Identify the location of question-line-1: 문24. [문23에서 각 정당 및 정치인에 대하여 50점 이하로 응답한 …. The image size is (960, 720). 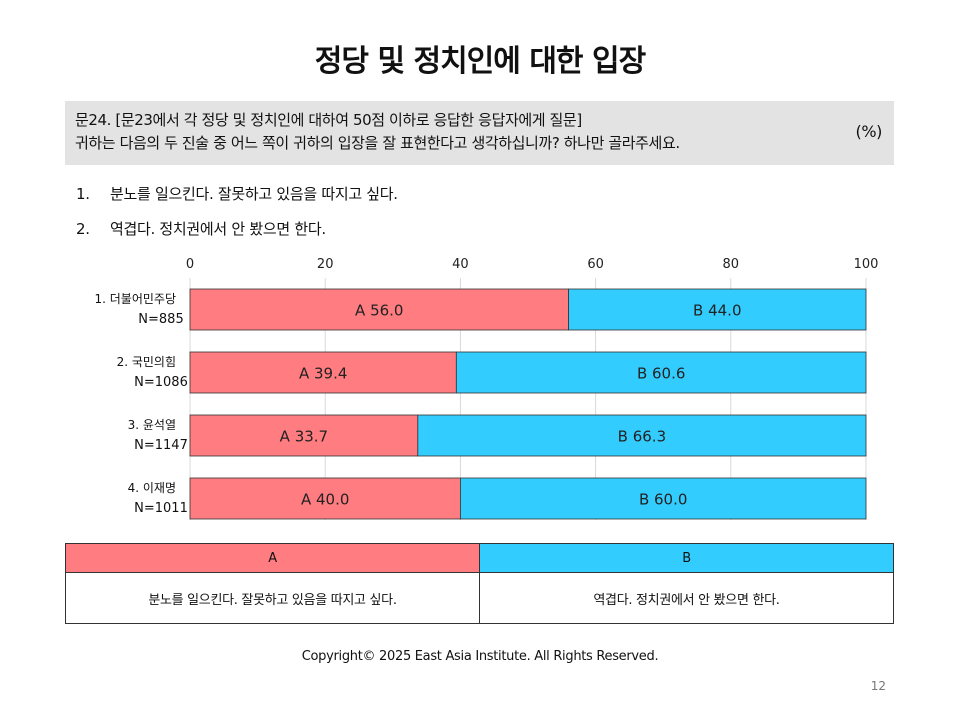
(328, 120).